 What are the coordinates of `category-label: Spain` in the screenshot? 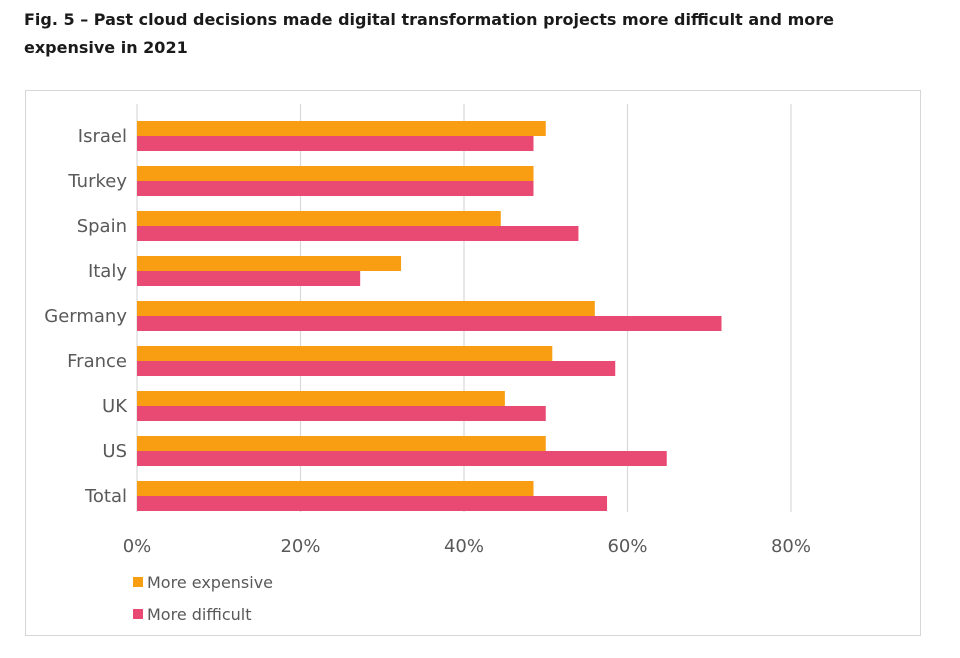 It's located at (102, 226).